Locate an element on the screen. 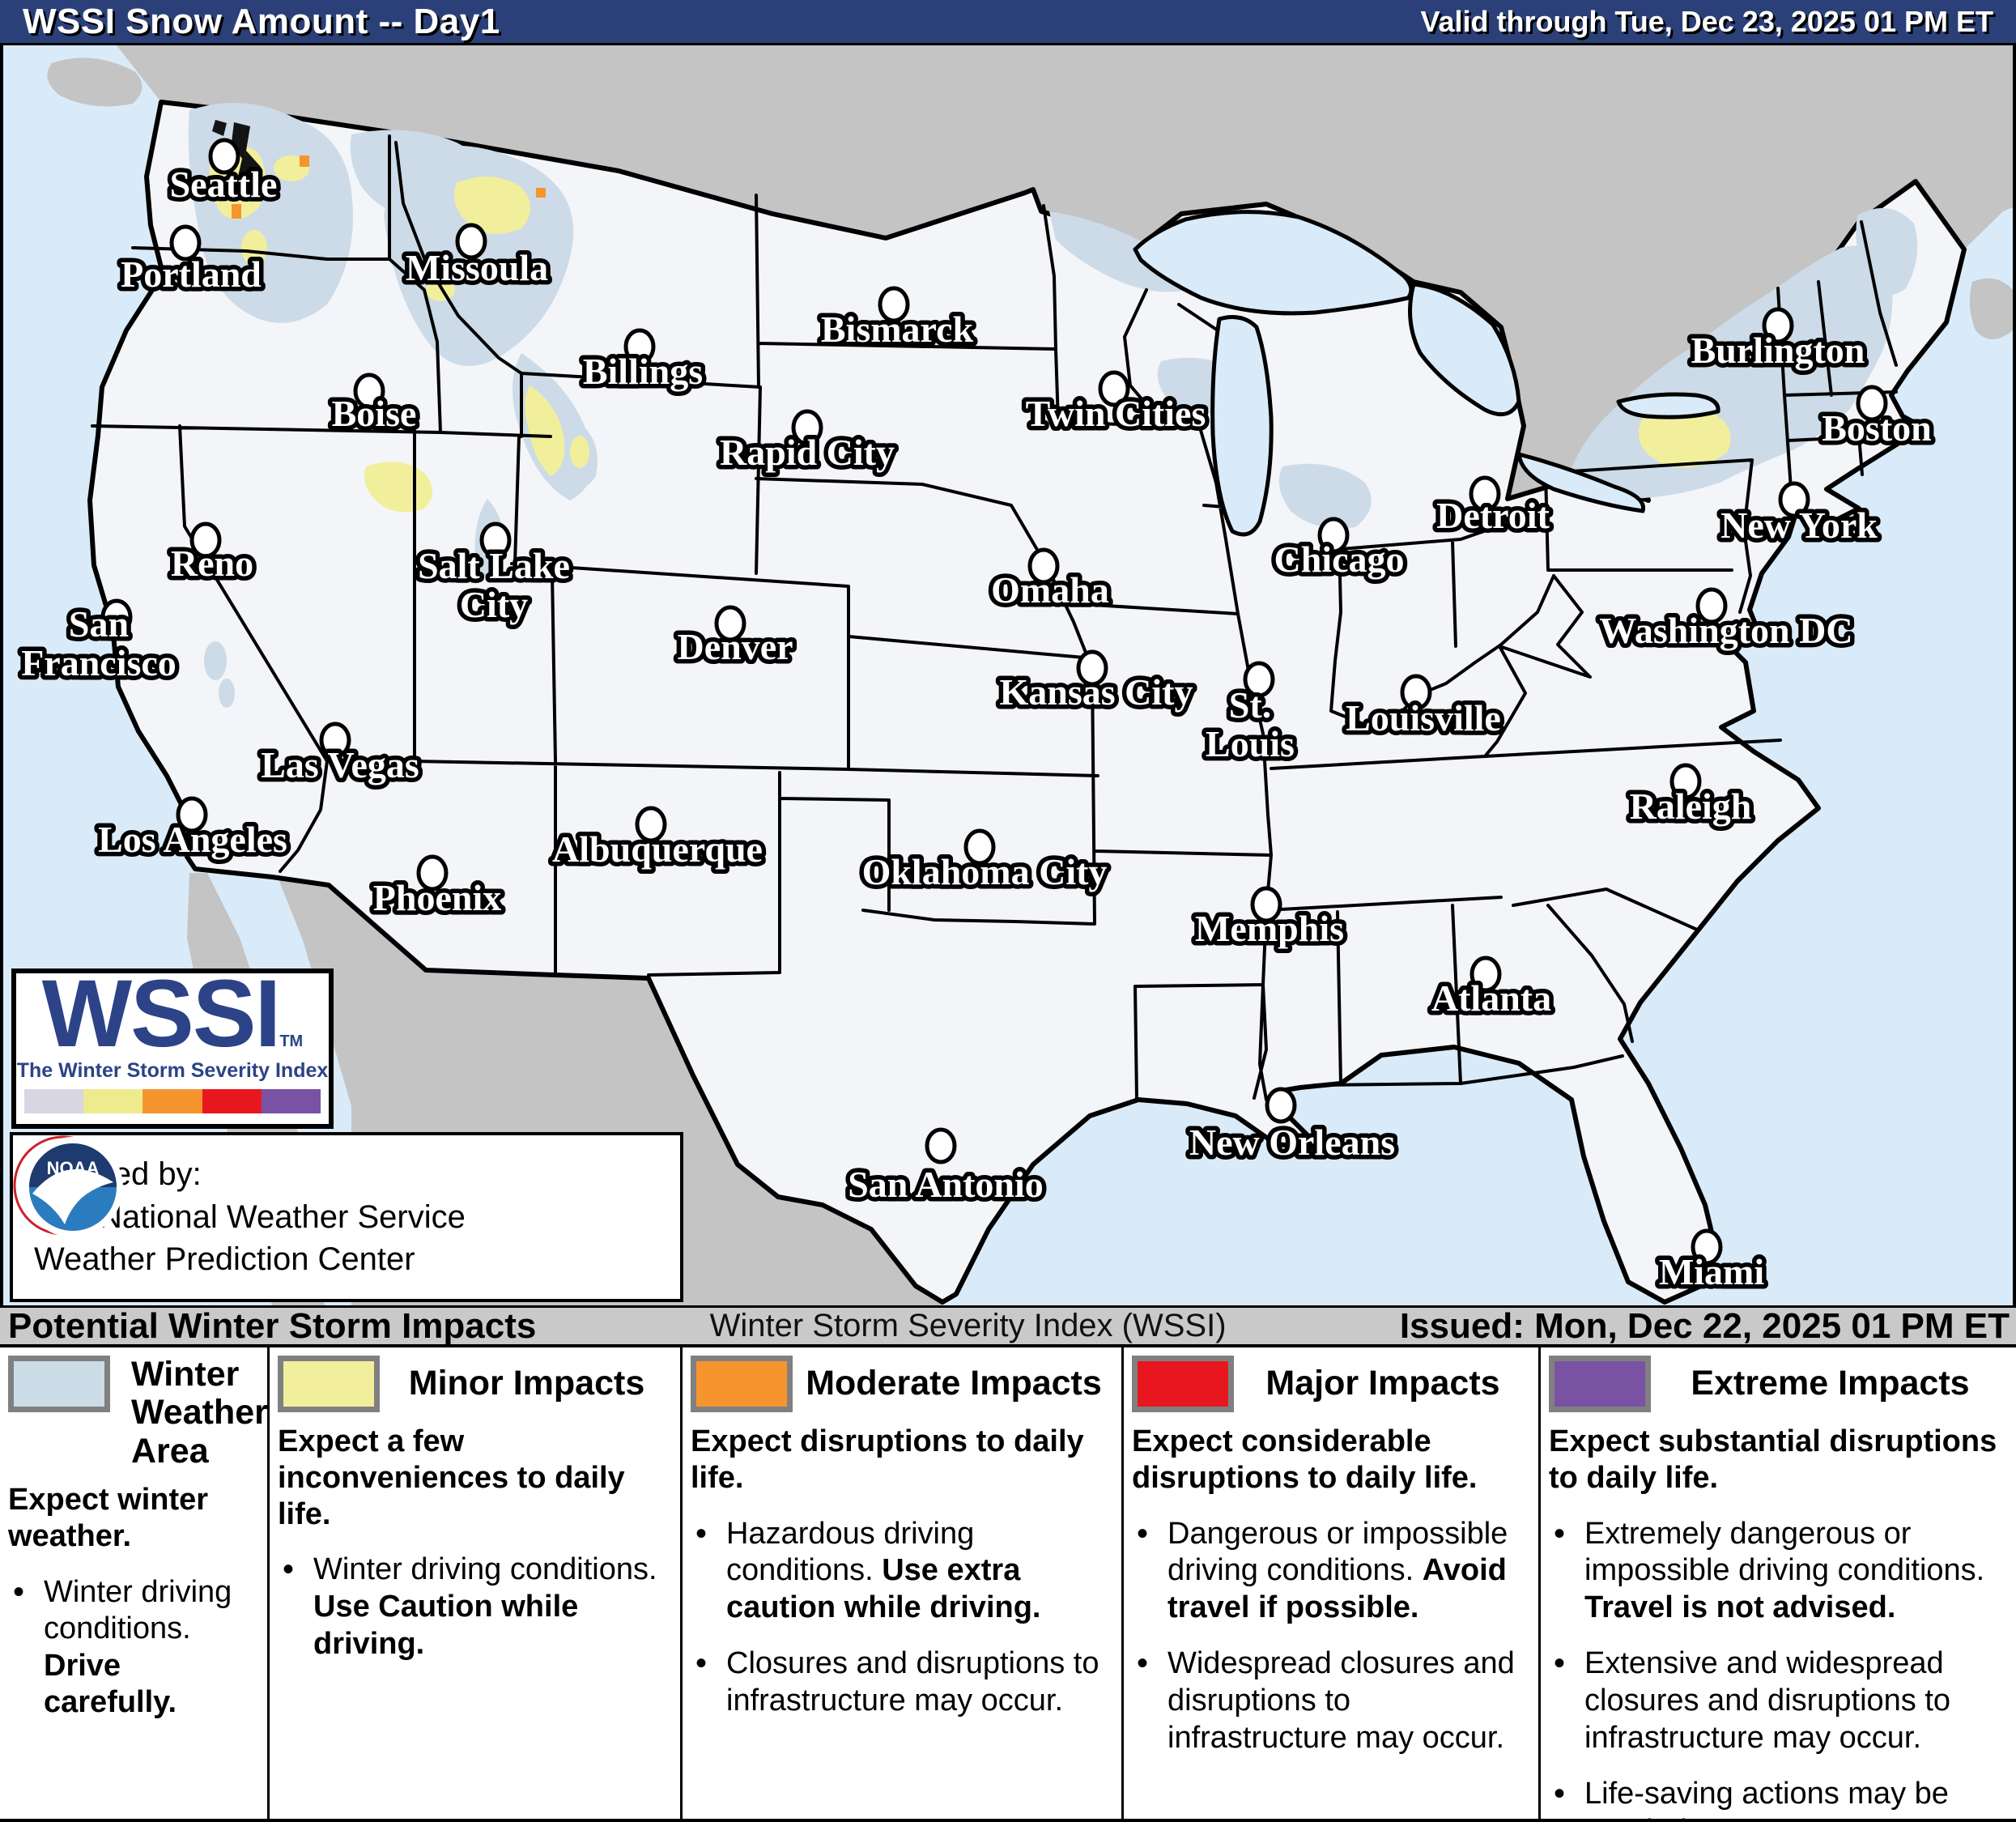 The height and width of the screenshot is (1822, 2016). valid-through-label: Valid through Tue, Dec 23, 2025 01 PM ET is located at coordinates (1707, 21).